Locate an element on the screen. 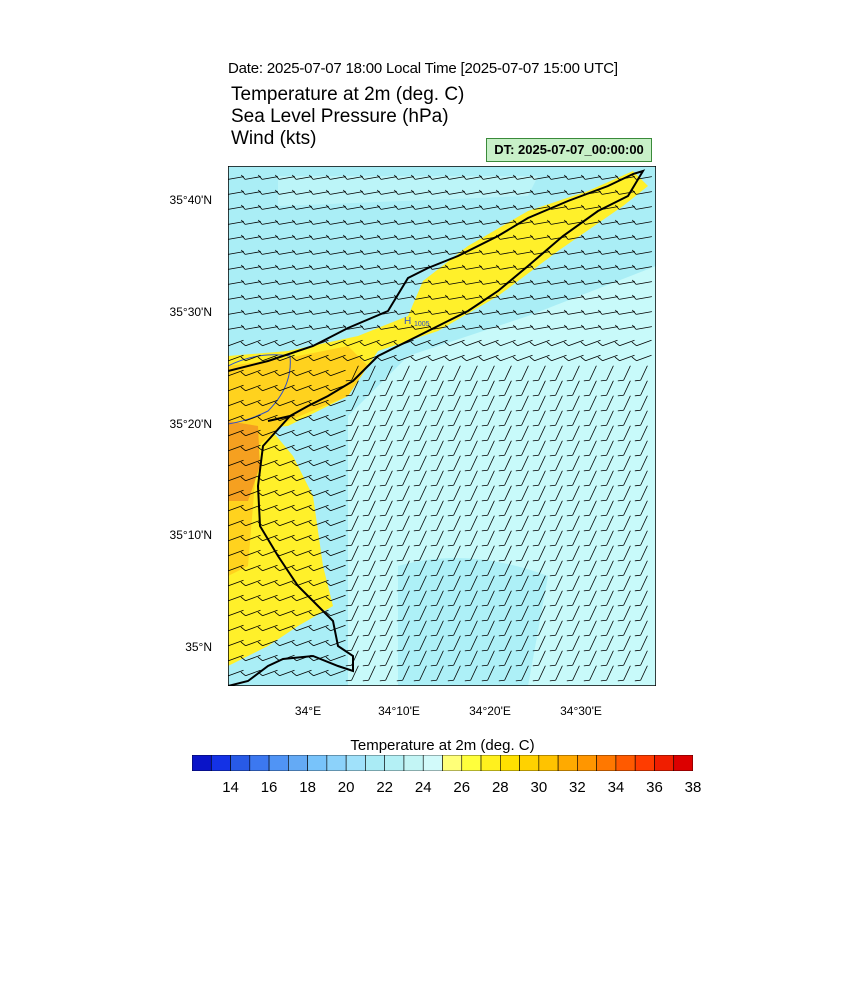 This screenshot has height=1008, width=864. lat-label-35-40: 35°40'N is located at coordinates (190, 200).